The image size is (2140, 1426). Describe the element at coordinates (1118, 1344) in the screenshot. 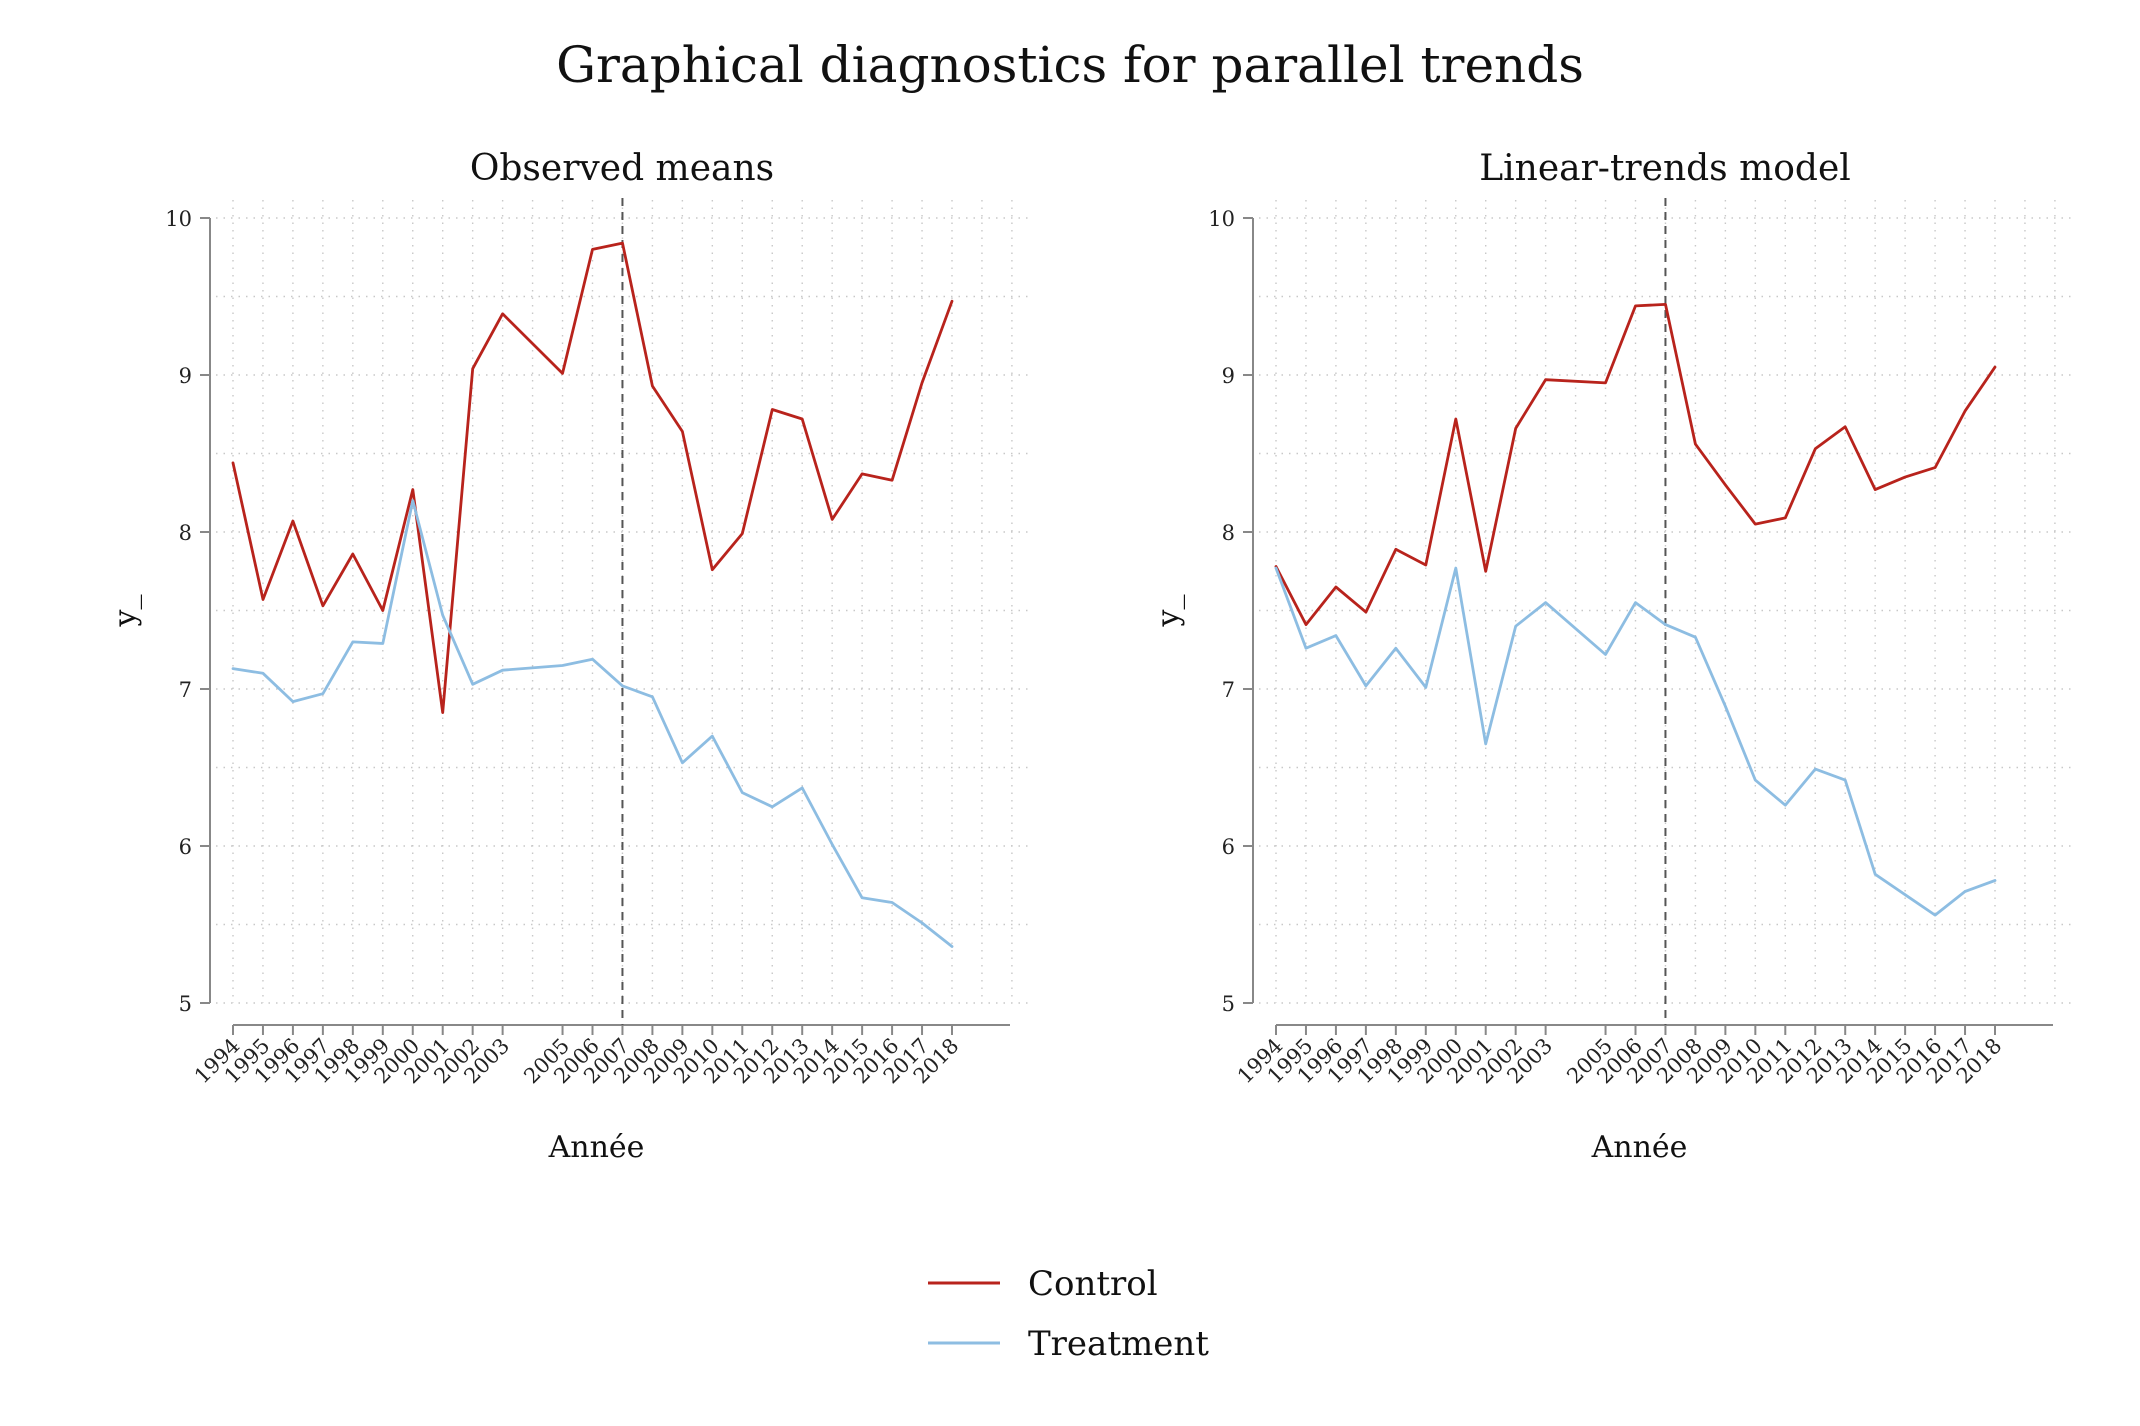

I see `legend-label-treatment: Treatment` at that location.